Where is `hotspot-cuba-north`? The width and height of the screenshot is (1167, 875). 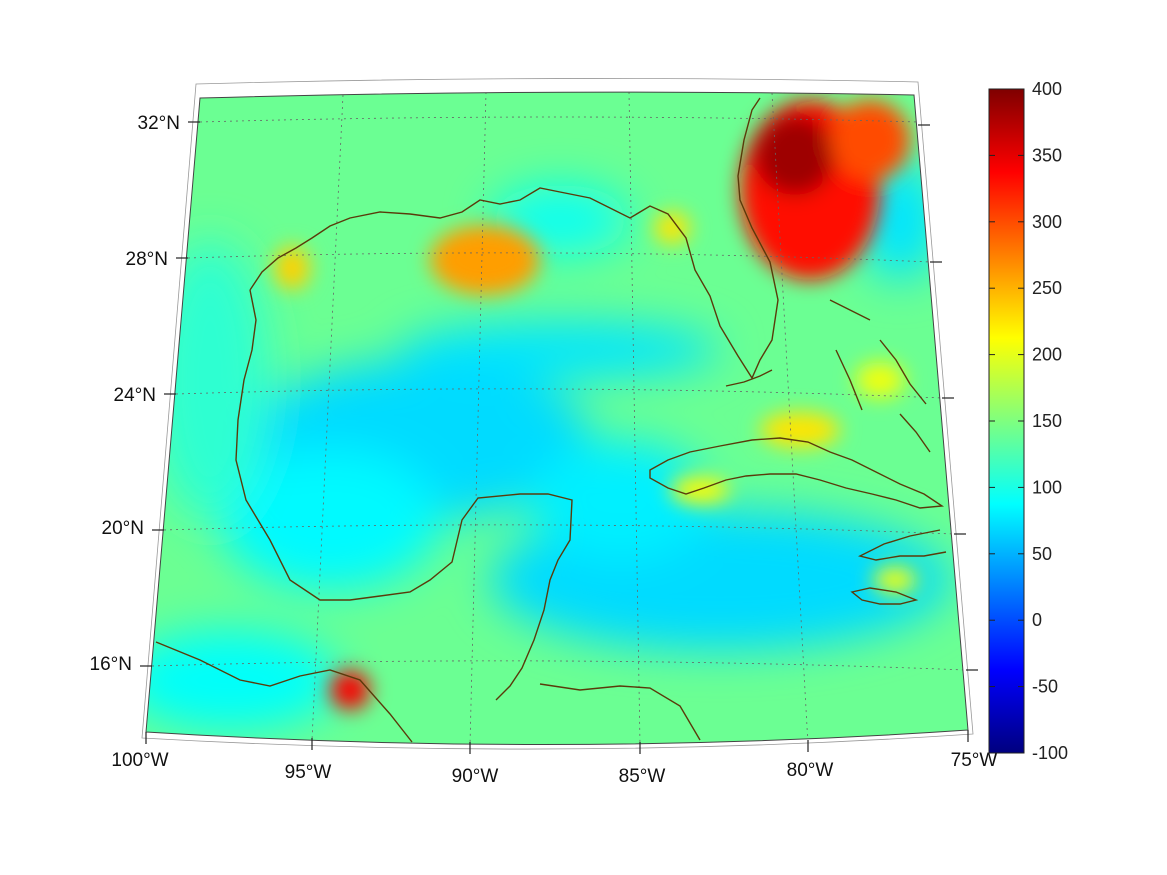 hotspot-cuba-north is located at coordinates (800, 430).